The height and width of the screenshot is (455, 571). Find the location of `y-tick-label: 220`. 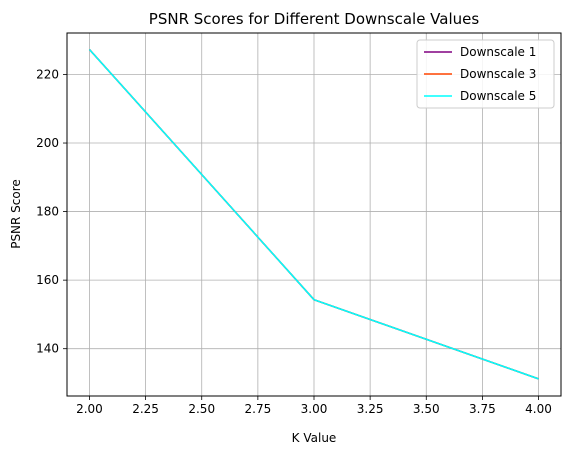

y-tick-label: 220 is located at coordinates (47, 74).